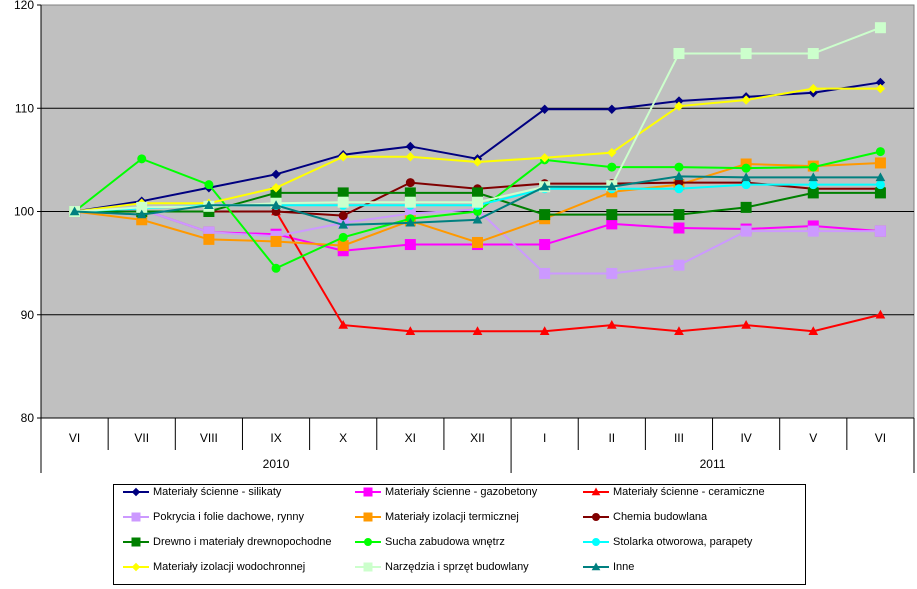  What do you see at coordinates (227, 542) in the screenshot?
I see `legend-item: Drewno i materiały drewnopochodne` at bounding box center [227, 542].